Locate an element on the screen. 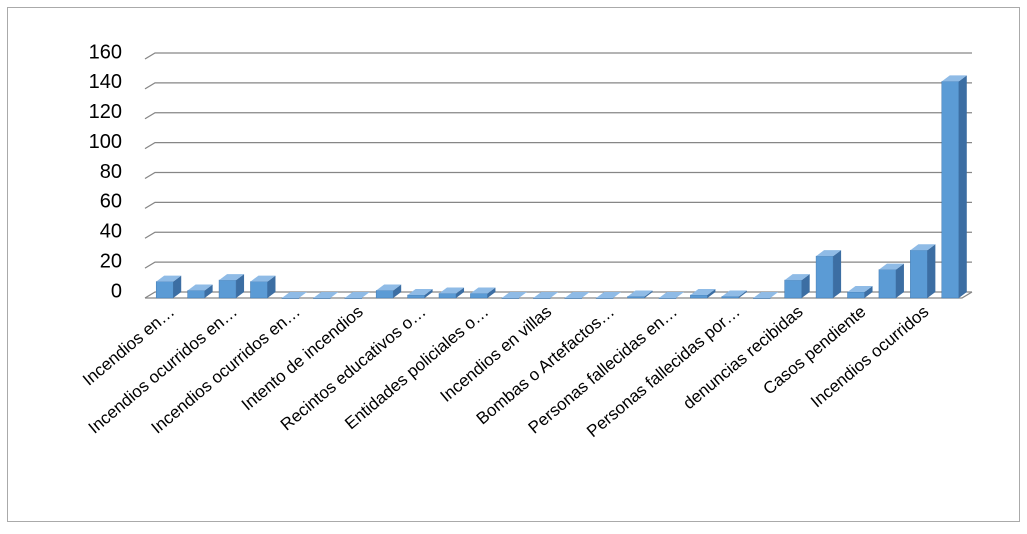  y-tick-label: 140 is located at coordinates (105, 82).